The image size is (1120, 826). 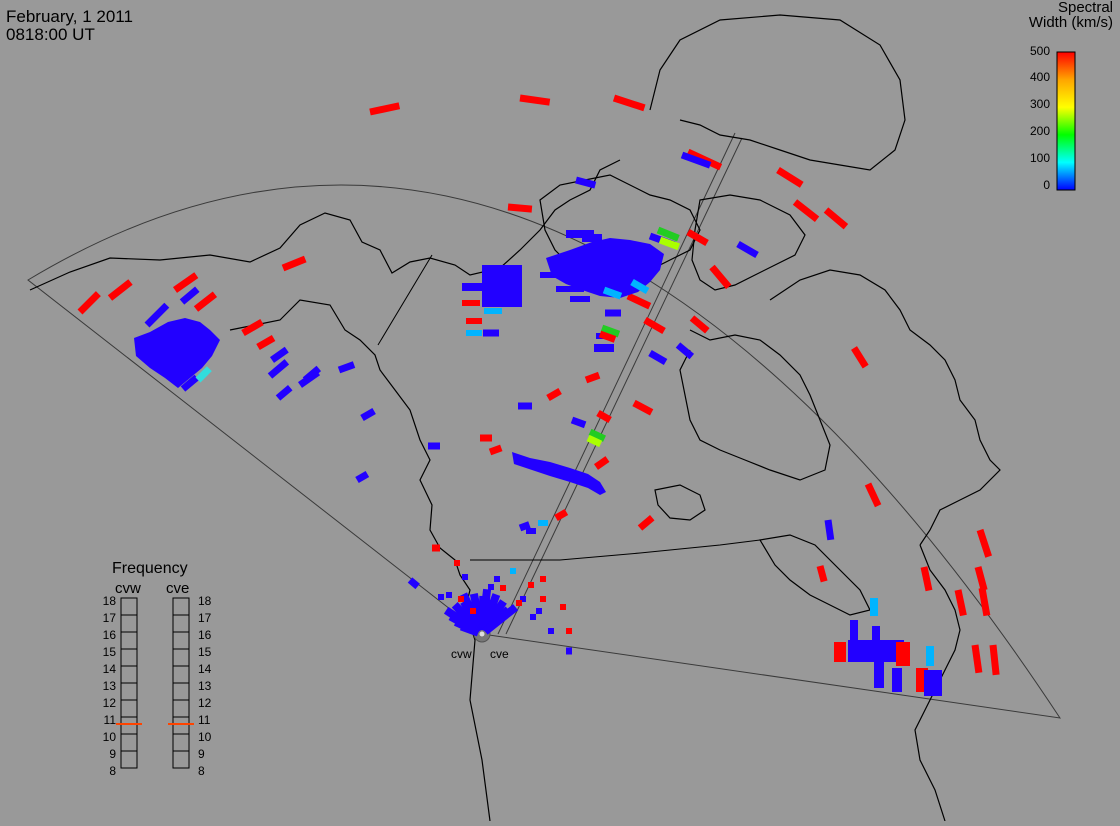 I want to click on beam-line, so click(x=616, y=383).